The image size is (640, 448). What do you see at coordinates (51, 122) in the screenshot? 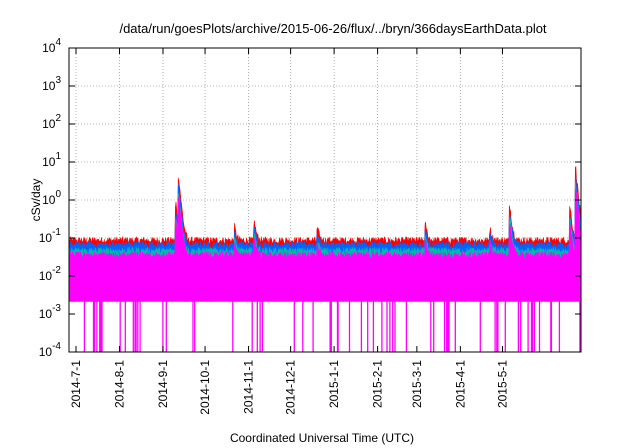
I see `y-tick-label: 10²` at bounding box center [51, 122].